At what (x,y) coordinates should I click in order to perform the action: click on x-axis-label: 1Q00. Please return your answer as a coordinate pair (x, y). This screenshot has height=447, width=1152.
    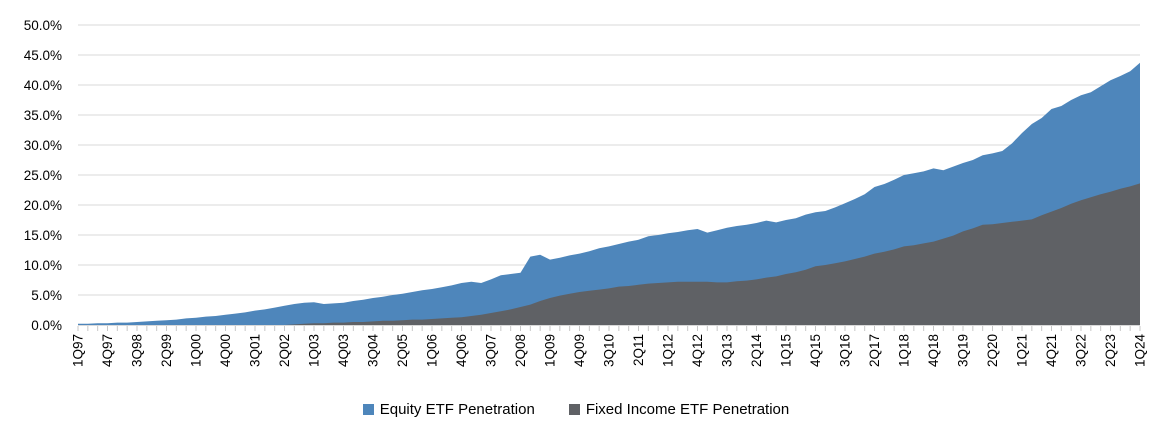
    Looking at the image, I should click on (196, 350).